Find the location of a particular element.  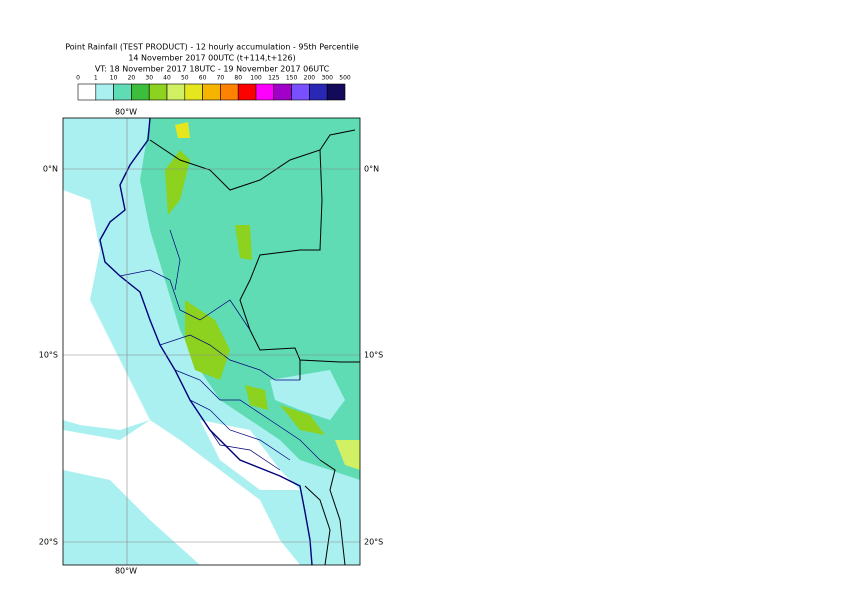

legend-label: 150 is located at coordinates (292, 78).